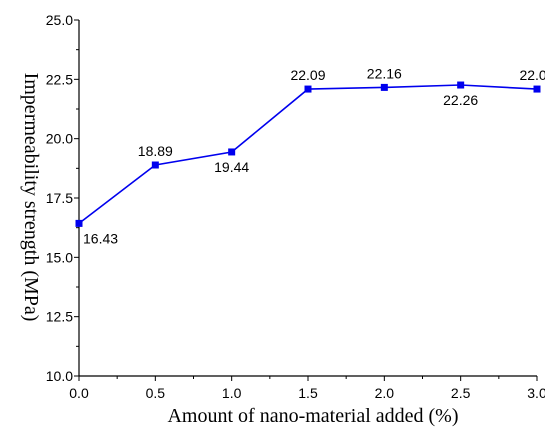  Describe the element at coordinates (59, 20) in the screenshot. I see `y-tick-label: 25.0` at that location.